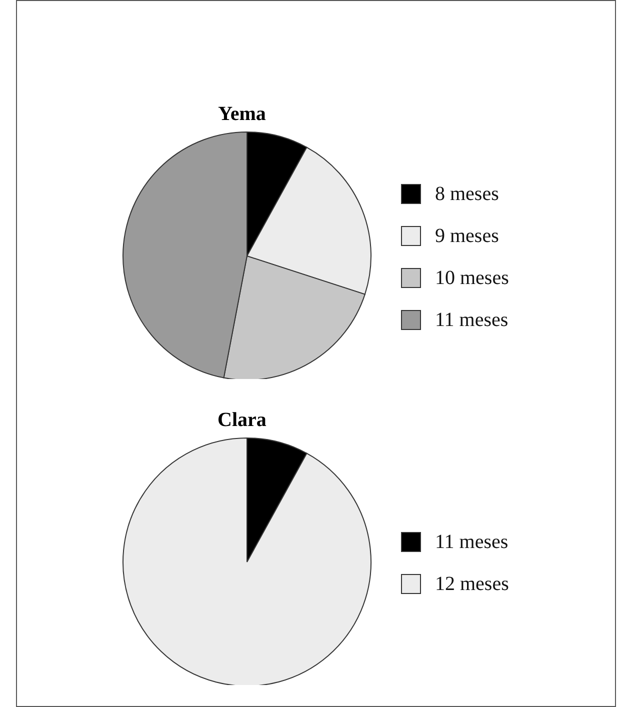 This screenshot has width=632, height=707. I want to click on legend-label: 12 meses, so click(472, 584).